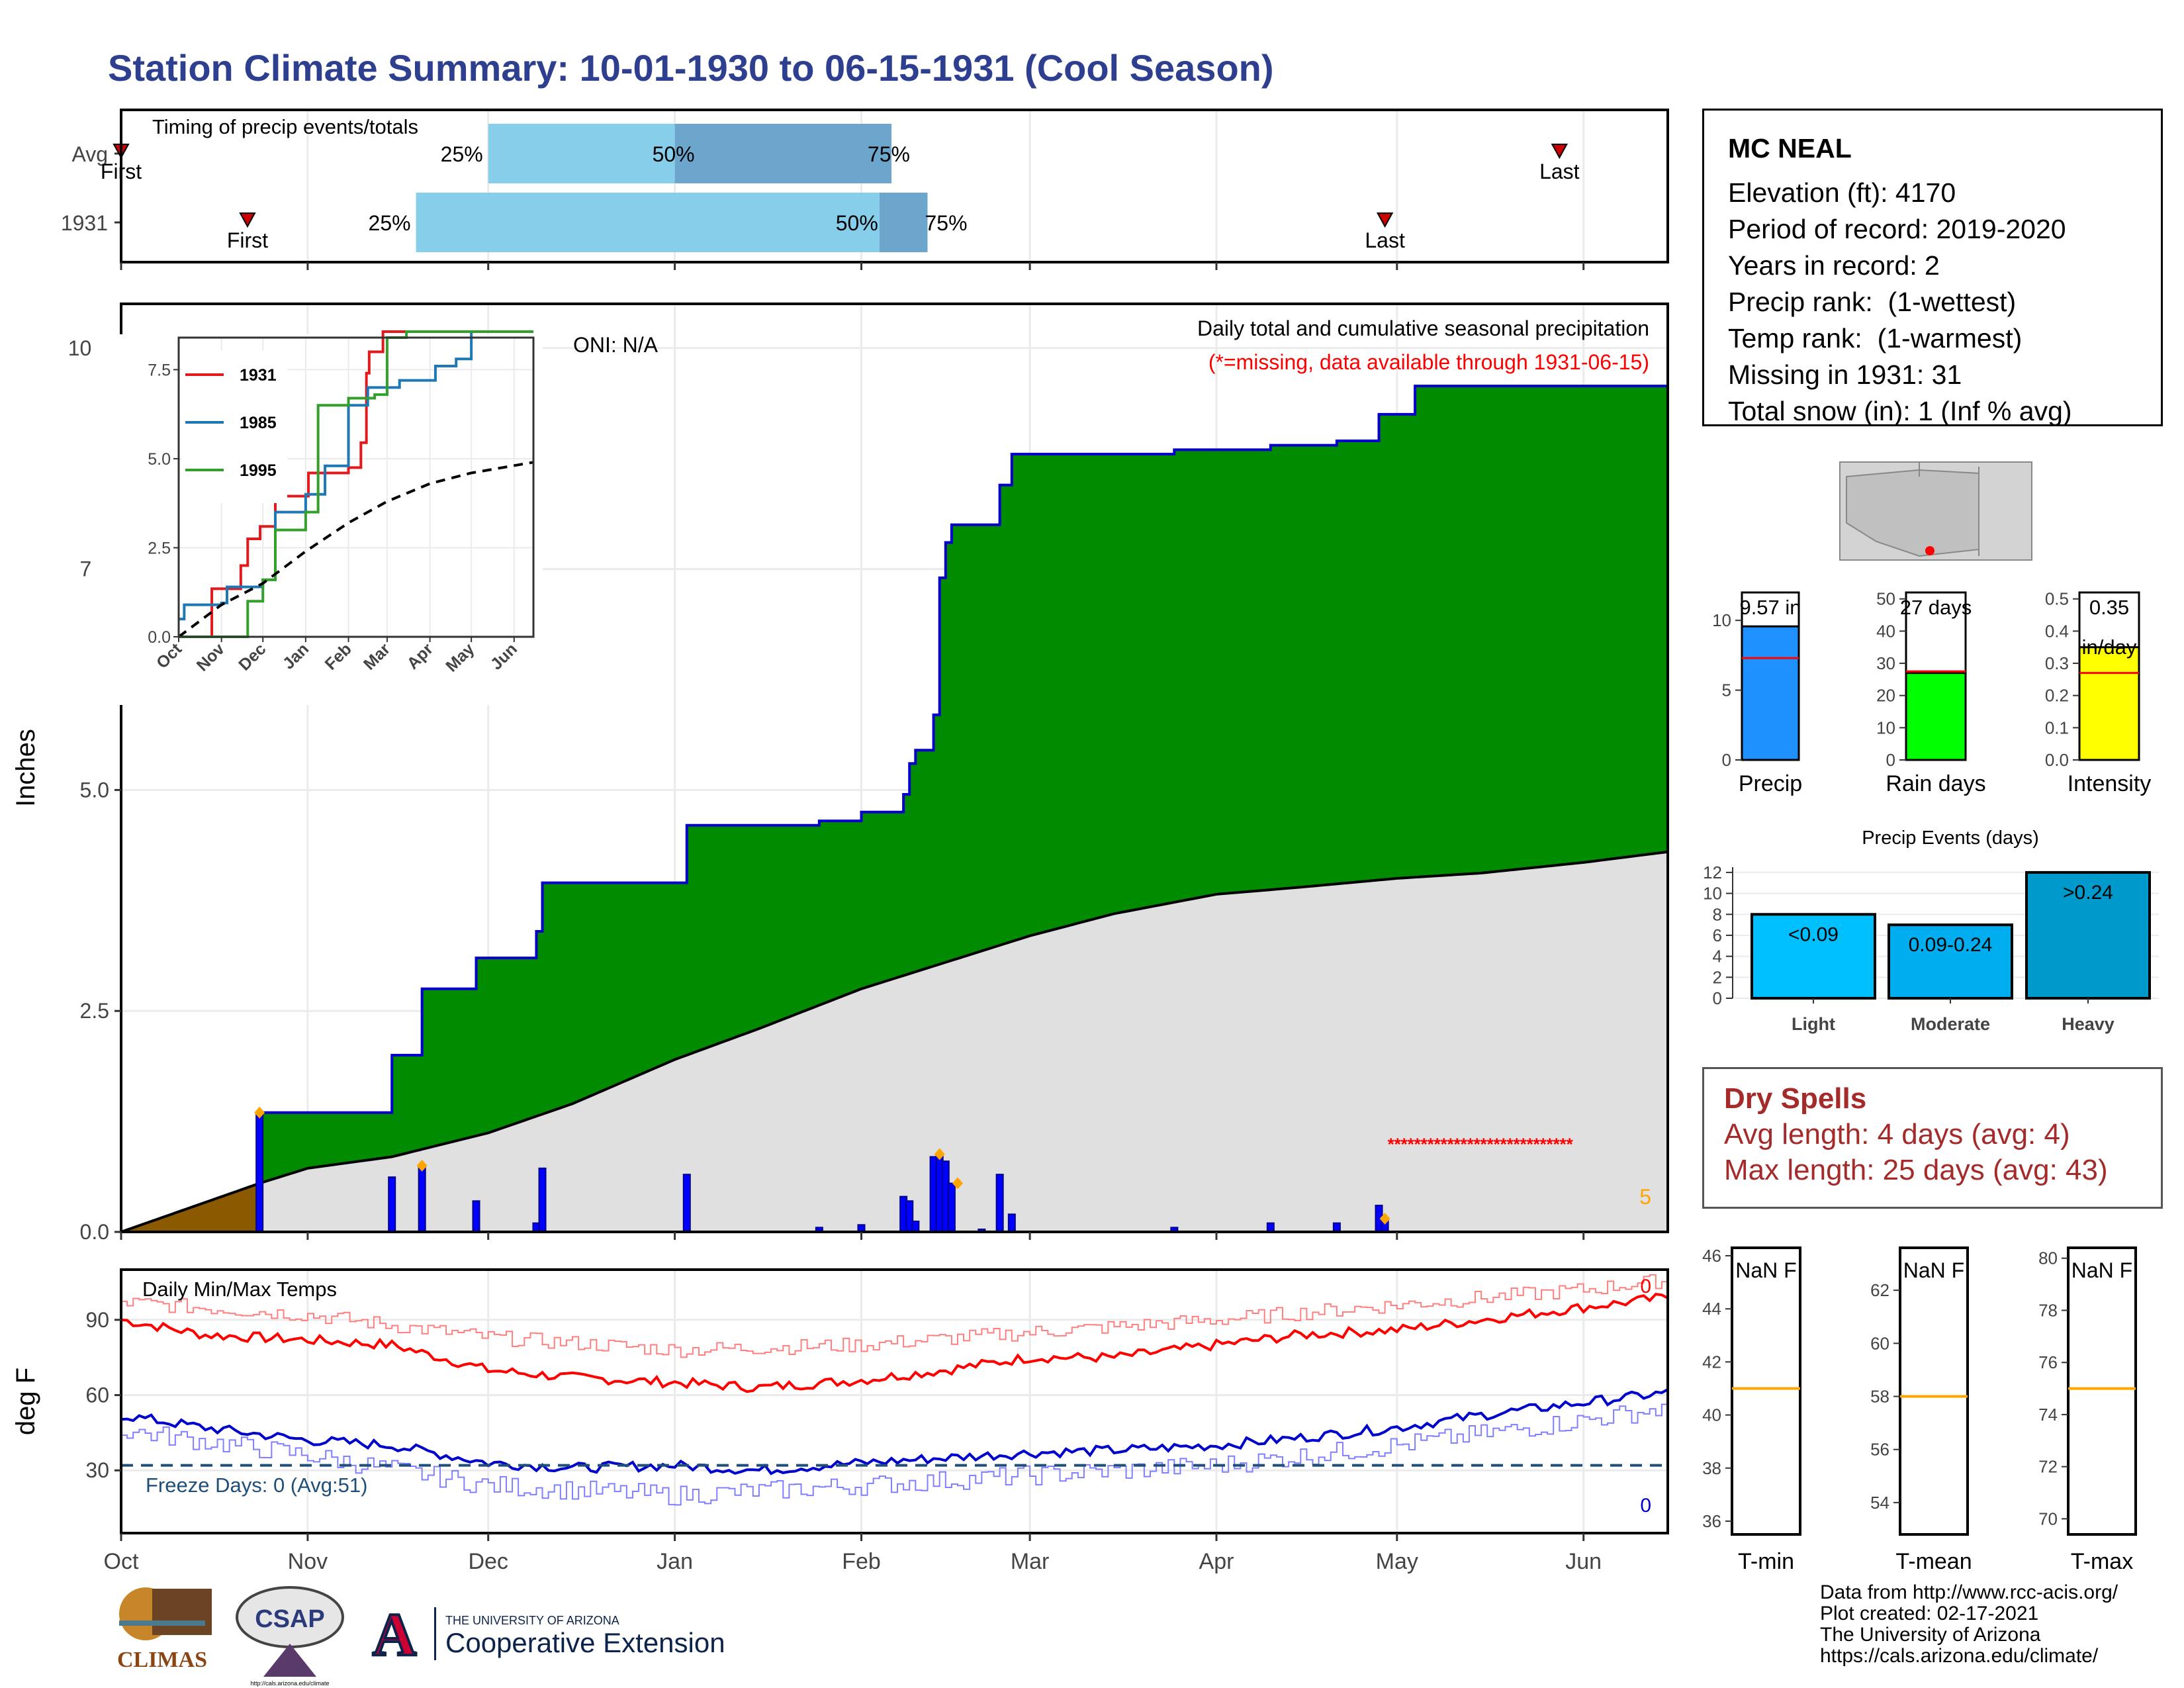 This screenshot has width=2184, height=1688. Describe the element at coordinates (1875, 338) in the screenshot. I see `station-temp-rank: Temp rank: (1-warmest)` at that location.